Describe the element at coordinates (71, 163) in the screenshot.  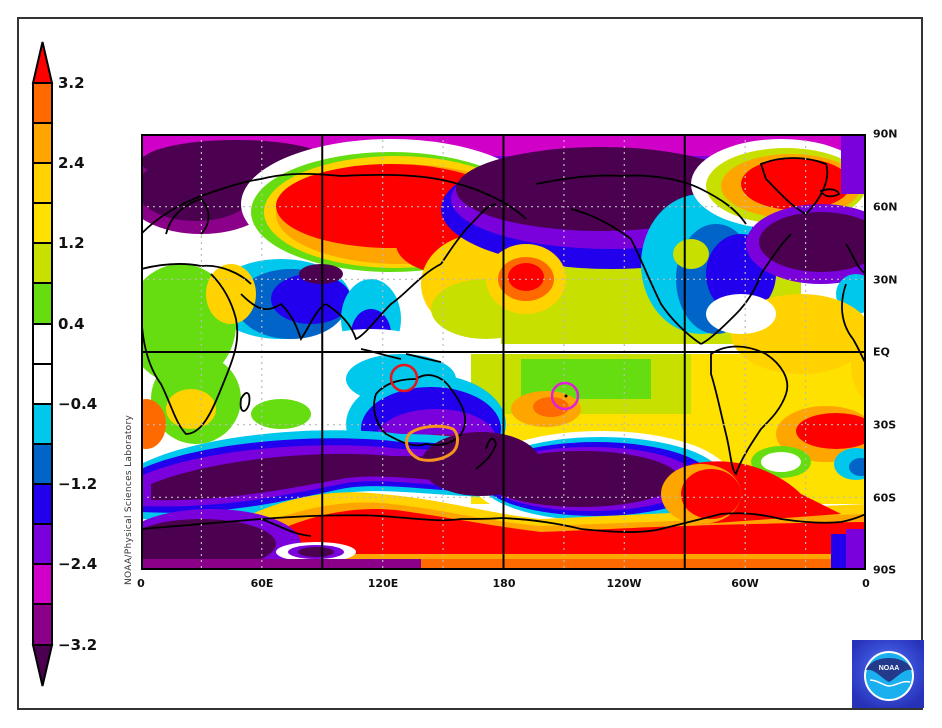
I see `colorbar-label: 2.4` at that location.